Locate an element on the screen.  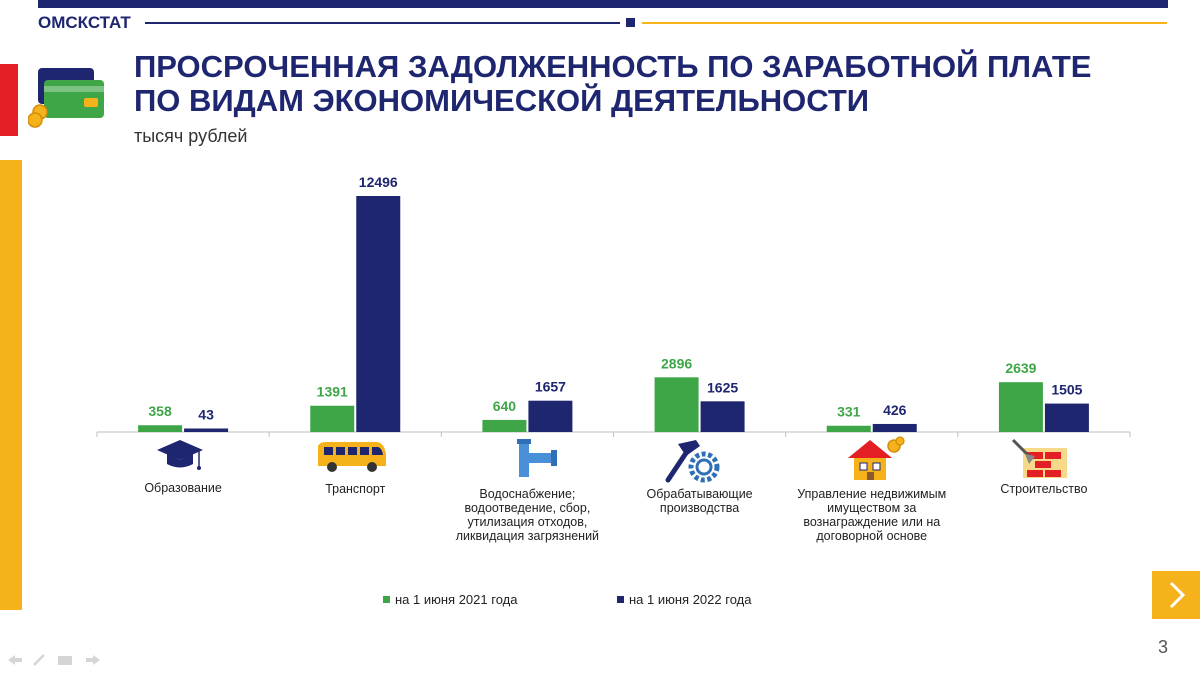
category-label: Строительство is located at coordinates (1044, 489).